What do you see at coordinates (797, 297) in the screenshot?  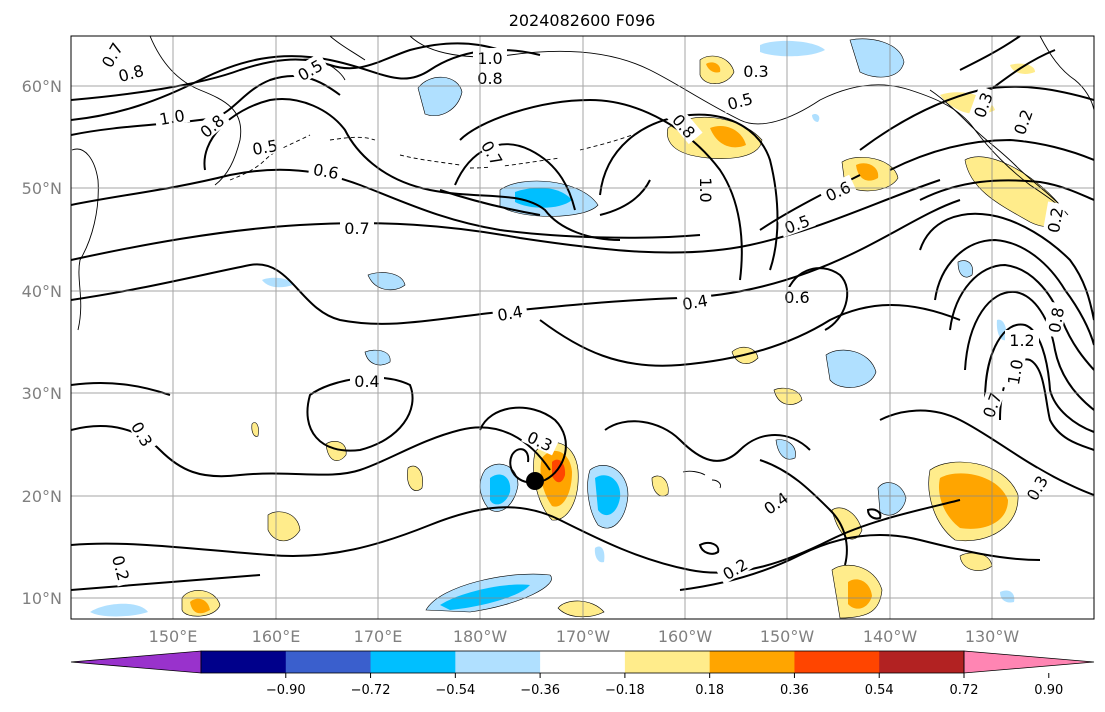 I see `contour-label: 0.6` at bounding box center [797, 297].